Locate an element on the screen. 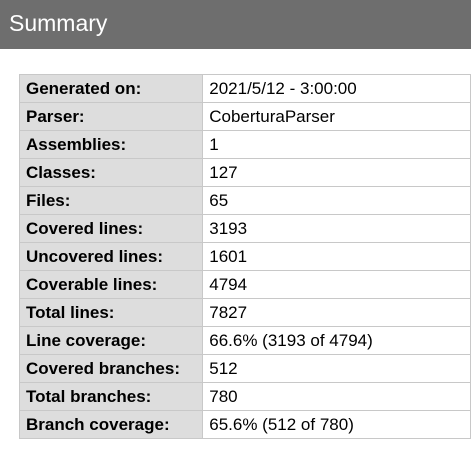  table-row: Line coverage: 66.6% (3193 of 4794) is located at coordinates (244, 340).